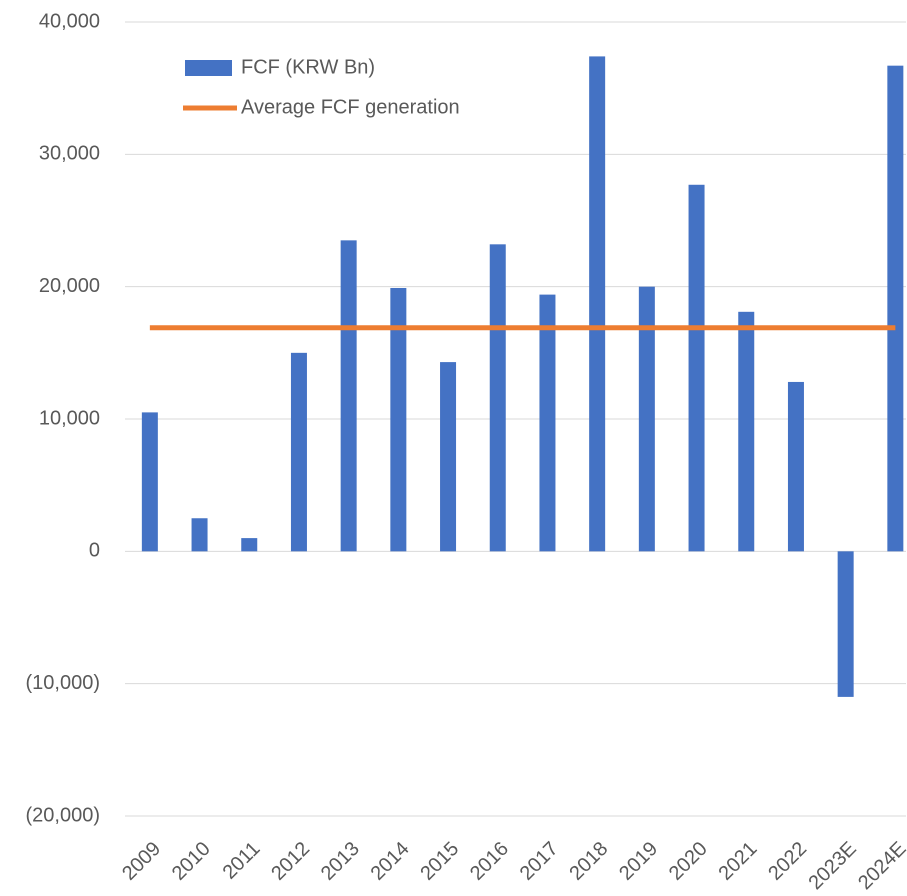  I want to click on x-tick-label: 2023E, so click(832, 866).